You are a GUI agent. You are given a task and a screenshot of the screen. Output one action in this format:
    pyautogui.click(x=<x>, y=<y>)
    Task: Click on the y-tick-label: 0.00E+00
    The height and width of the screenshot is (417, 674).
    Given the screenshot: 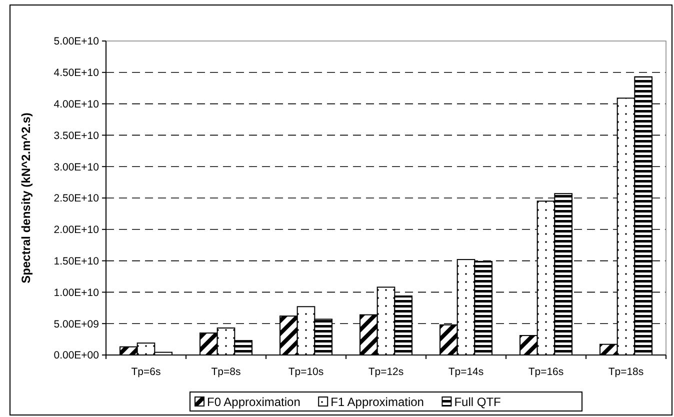 What is the action you would take?
    pyautogui.click(x=77, y=356)
    